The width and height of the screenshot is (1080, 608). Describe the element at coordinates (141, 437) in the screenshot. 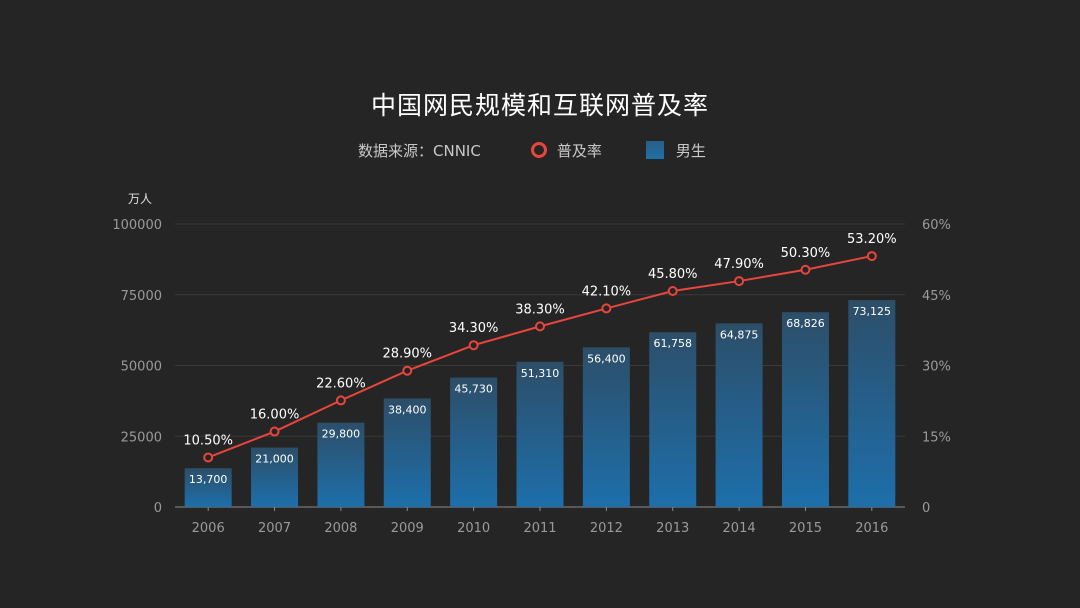

I see `left-tick-label: 25000` at that location.